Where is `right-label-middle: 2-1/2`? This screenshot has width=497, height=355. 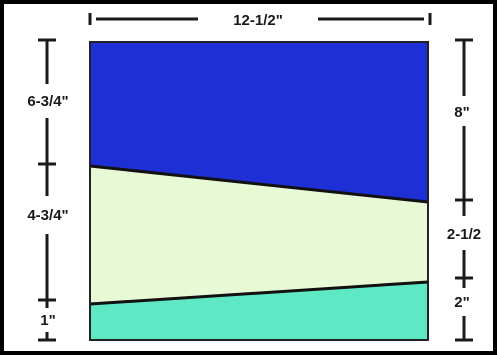 right-label-middle: 2-1/2 is located at coordinates (464, 234).